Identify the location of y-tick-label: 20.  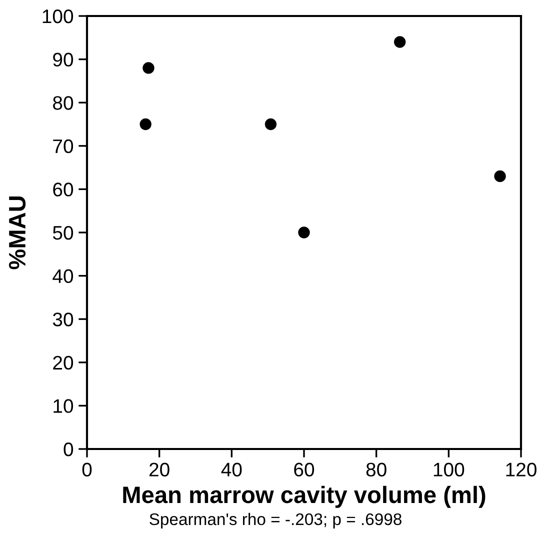
(63, 363).